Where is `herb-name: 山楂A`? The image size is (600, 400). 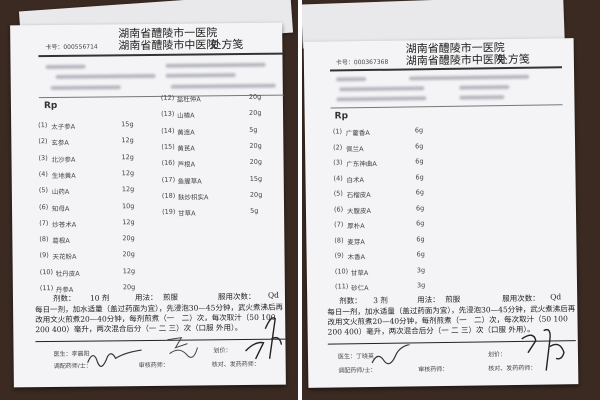
herb-name: 山楂A is located at coordinates (186, 115).